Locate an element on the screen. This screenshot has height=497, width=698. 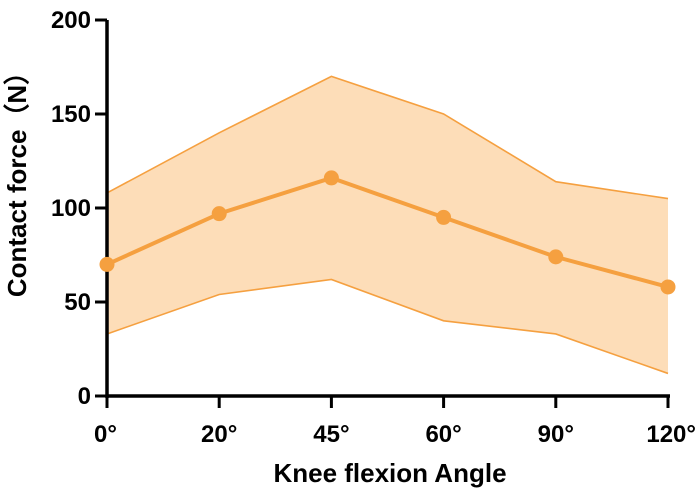
x-tick-label-3: 60° is located at coordinates (443, 434).